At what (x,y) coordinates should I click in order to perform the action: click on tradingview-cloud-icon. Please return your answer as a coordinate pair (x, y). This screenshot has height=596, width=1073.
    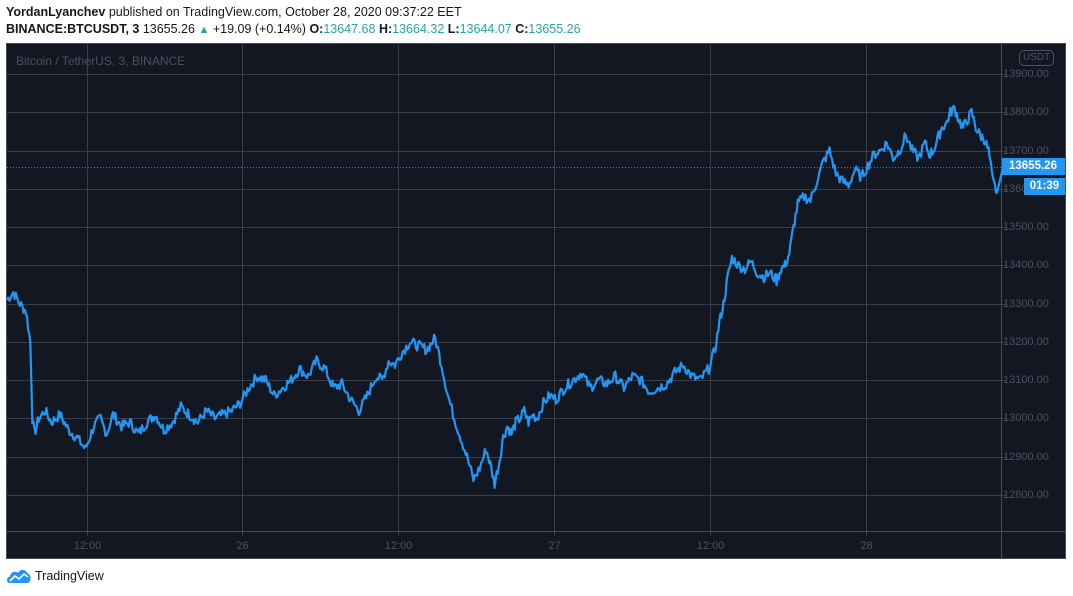
    Looking at the image, I should click on (19, 576).